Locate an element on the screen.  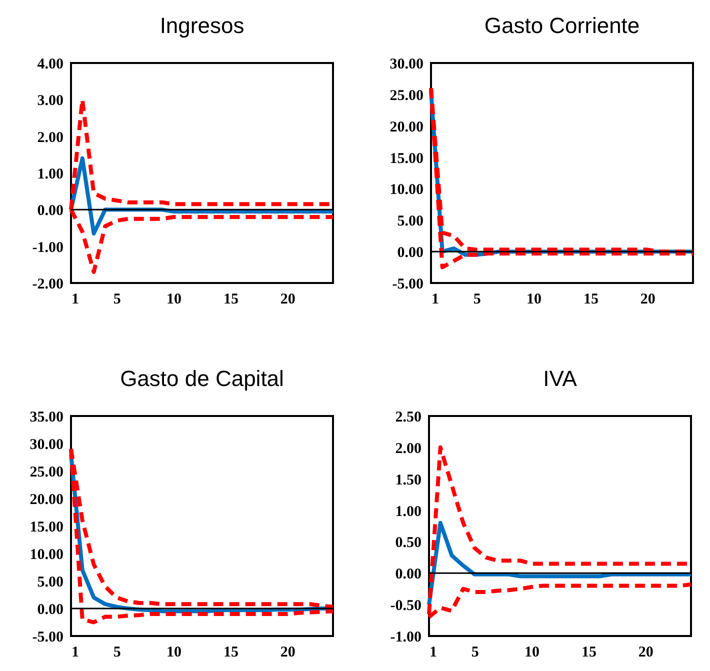
y-tick-label: -0.50 is located at coordinates (406, 606).